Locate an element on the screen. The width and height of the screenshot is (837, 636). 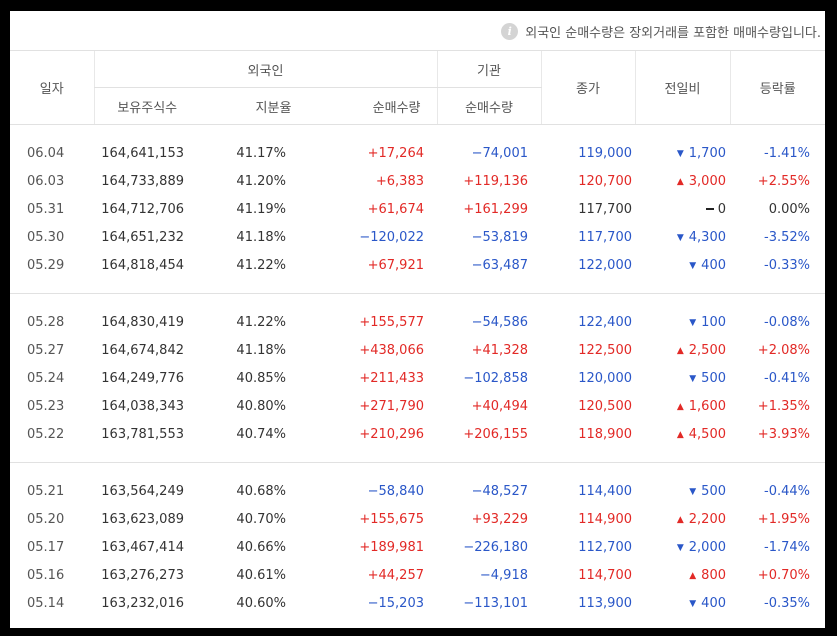
row-date: 06.04 is located at coordinates (46, 153).